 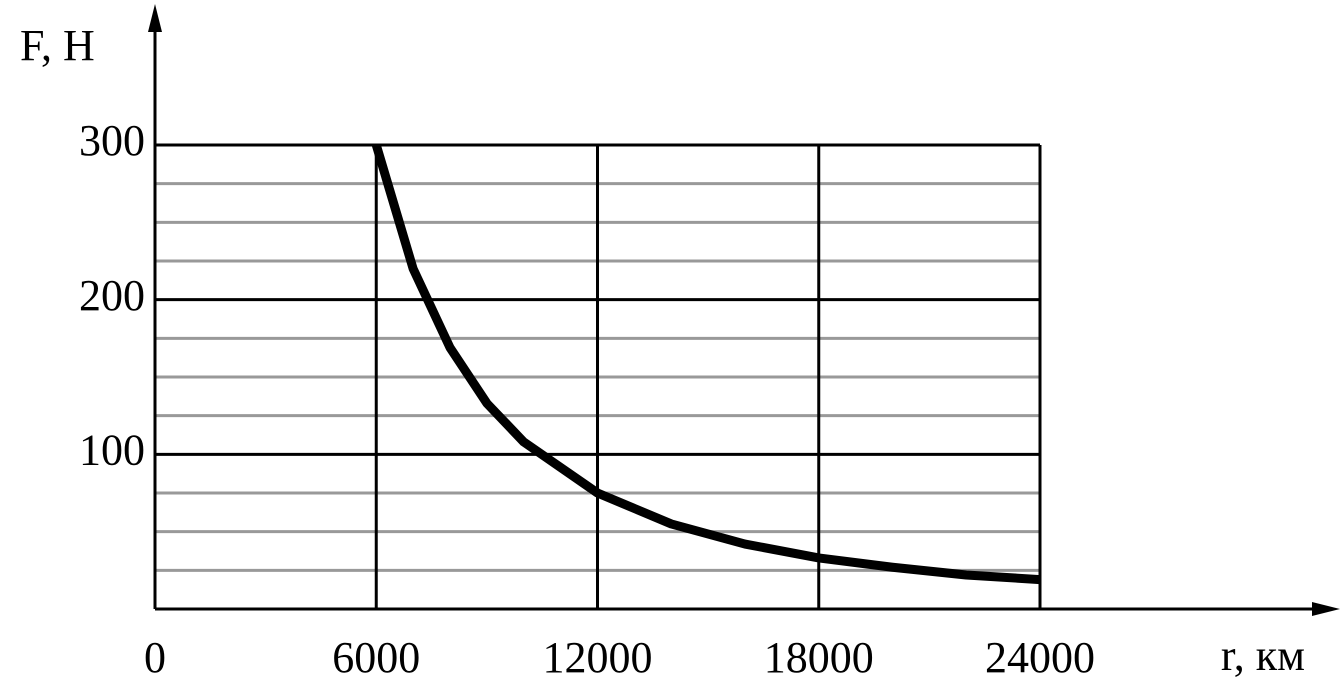 I want to click on x-tick-label: 6000, so click(x=376, y=657).